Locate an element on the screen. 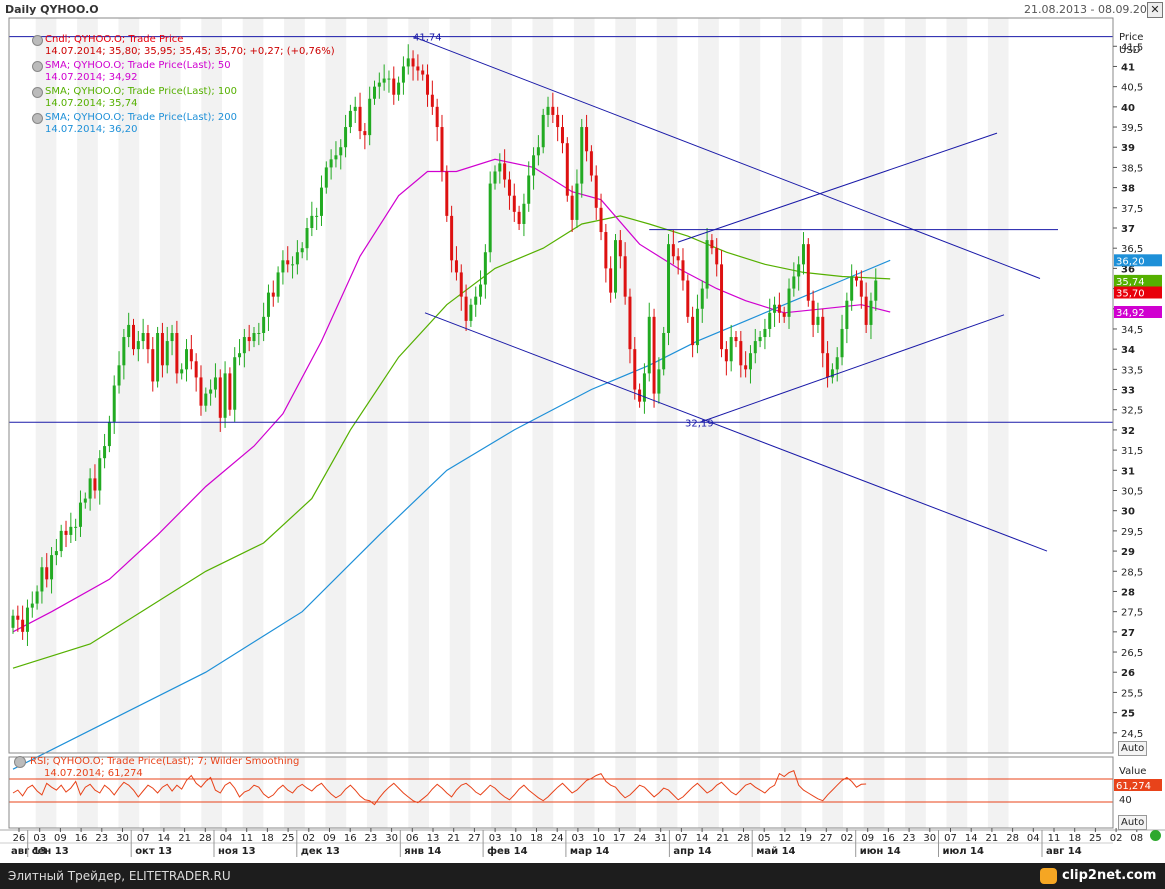  legend-series-value: 14.07.2014; 35,74 is located at coordinates (91, 103).